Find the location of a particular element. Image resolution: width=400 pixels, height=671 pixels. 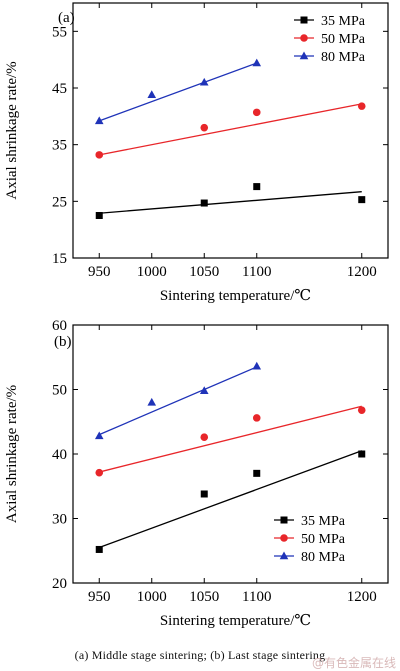

y-tick-label: 40 is located at coordinates (59, 455).